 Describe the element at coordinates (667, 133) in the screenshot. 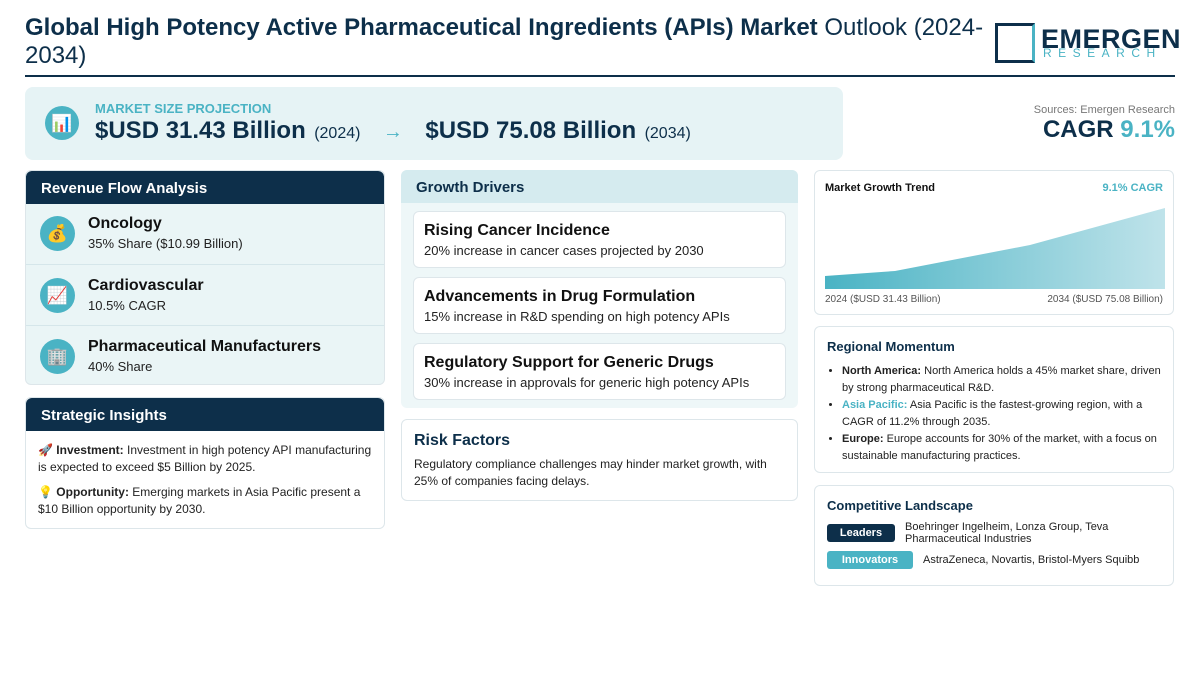

I see `end-year: (2034)` at that location.